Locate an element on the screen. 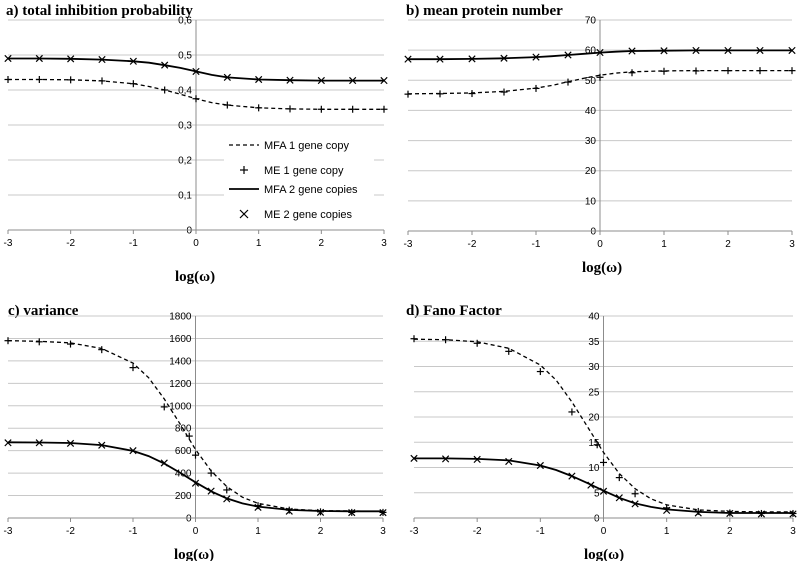 The image size is (798, 561). legend-label-me1: ME 1 gene copy is located at coordinates (304, 171).